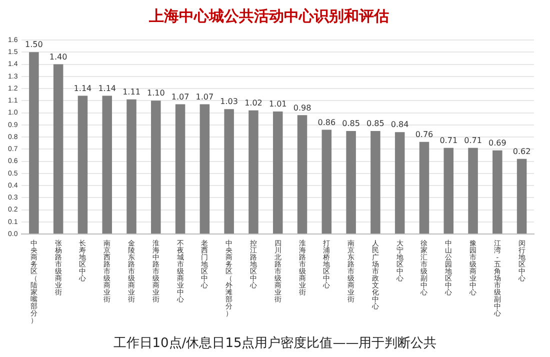  I want to click on data-label: 1.50, so click(34, 45).